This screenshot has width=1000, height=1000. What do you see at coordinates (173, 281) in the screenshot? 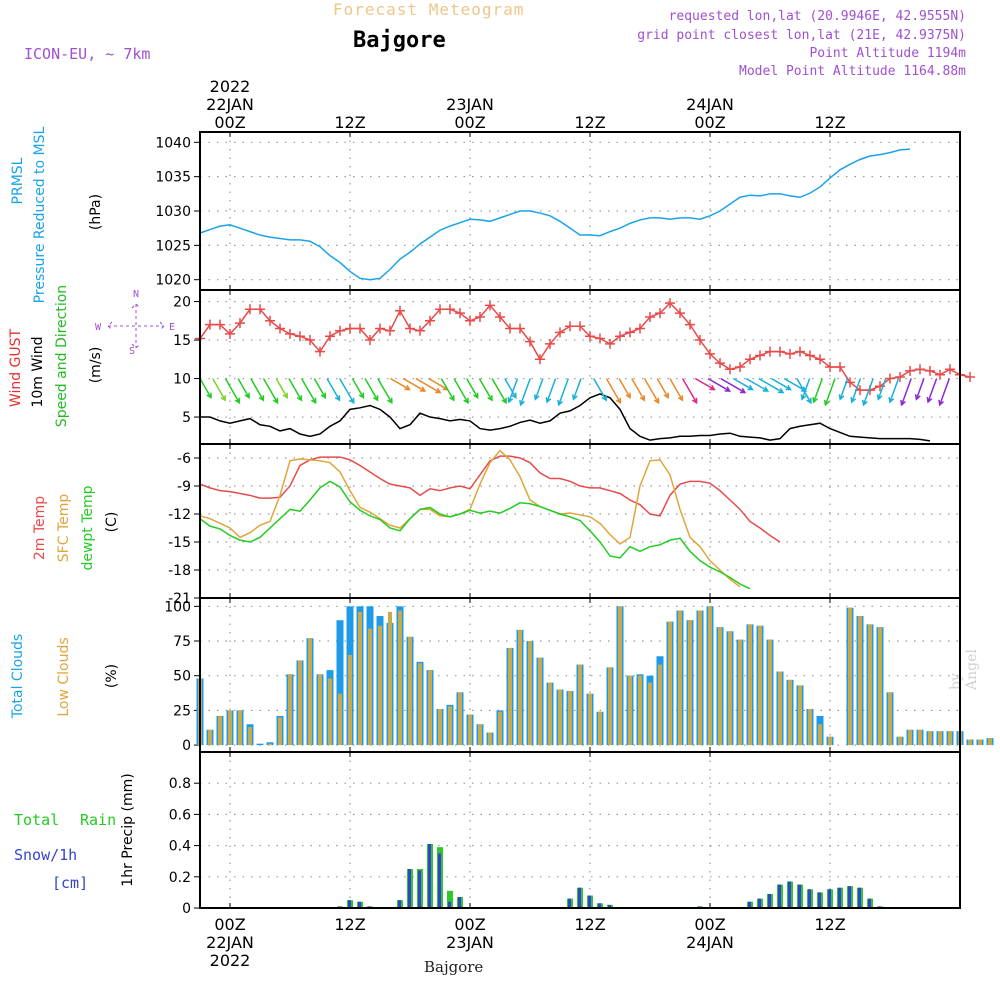
I see `ytick-label-pressure-0: 1020` at bounding box center [173, 281].